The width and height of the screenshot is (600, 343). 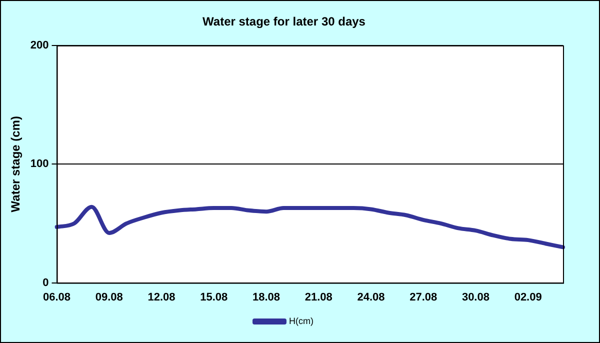 I want to click on x-tick-label: 15.08, so click(x=214, y=297).